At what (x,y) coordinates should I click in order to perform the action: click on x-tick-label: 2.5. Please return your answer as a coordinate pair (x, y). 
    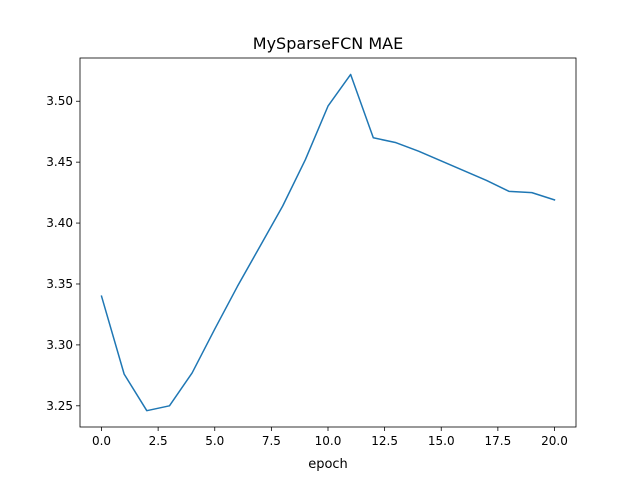
    Looking at the image, I should click on (158, 441).